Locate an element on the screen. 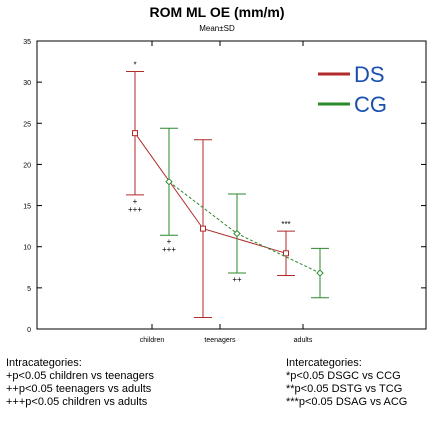  intercategories-line: *p<0.05 DSGC vs CCG is located at coordinates (343, 376).